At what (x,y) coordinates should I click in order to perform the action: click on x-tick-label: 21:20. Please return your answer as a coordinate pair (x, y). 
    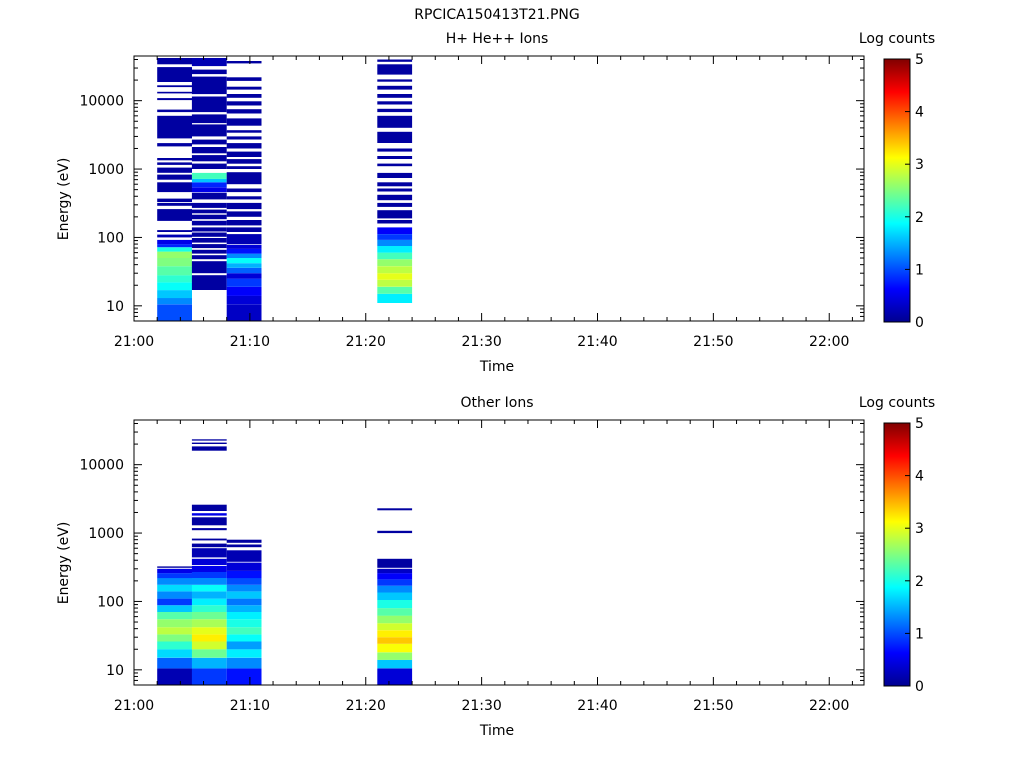
    Looking at the image, I should click on (366, 342).